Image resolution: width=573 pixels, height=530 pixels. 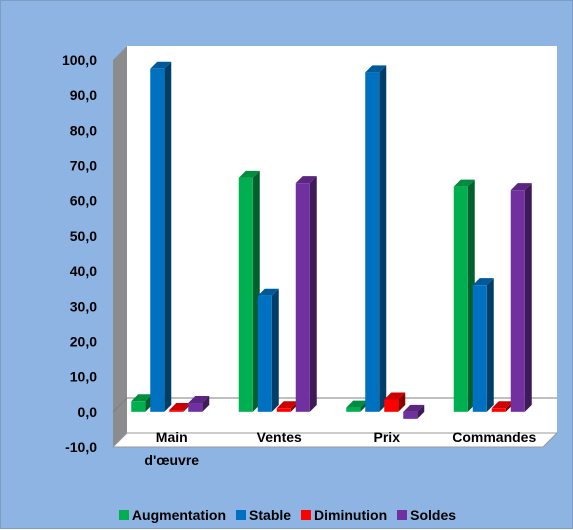 I want to click on y-tick-label: 80,0, so click(x=83, y=130).